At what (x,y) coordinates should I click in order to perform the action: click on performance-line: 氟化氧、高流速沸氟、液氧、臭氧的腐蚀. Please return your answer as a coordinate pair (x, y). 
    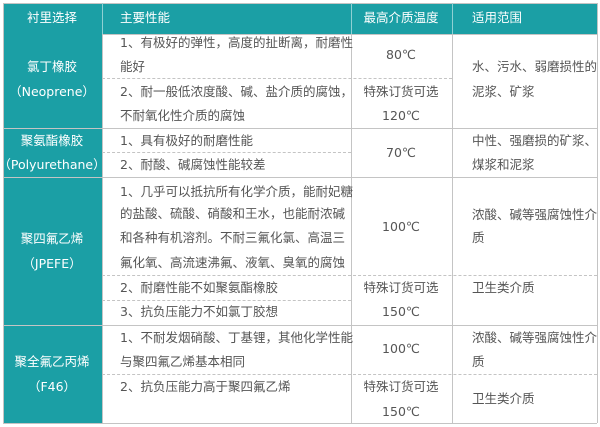
    Looking at the image, I should click on (233, 262).